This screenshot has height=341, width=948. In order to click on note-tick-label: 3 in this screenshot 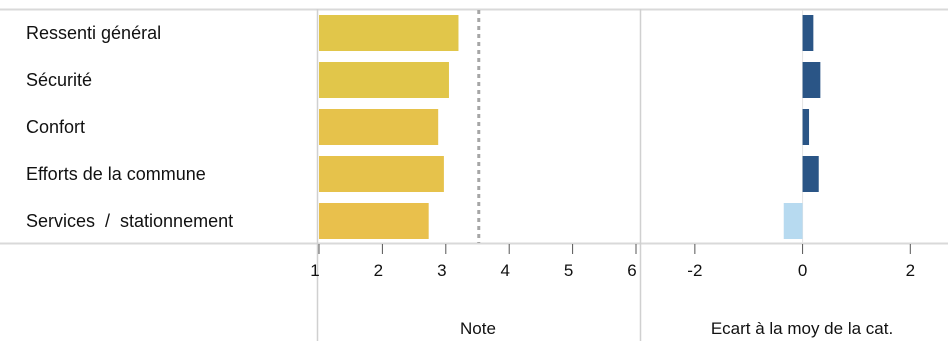, I will do `click(441, 270)`.